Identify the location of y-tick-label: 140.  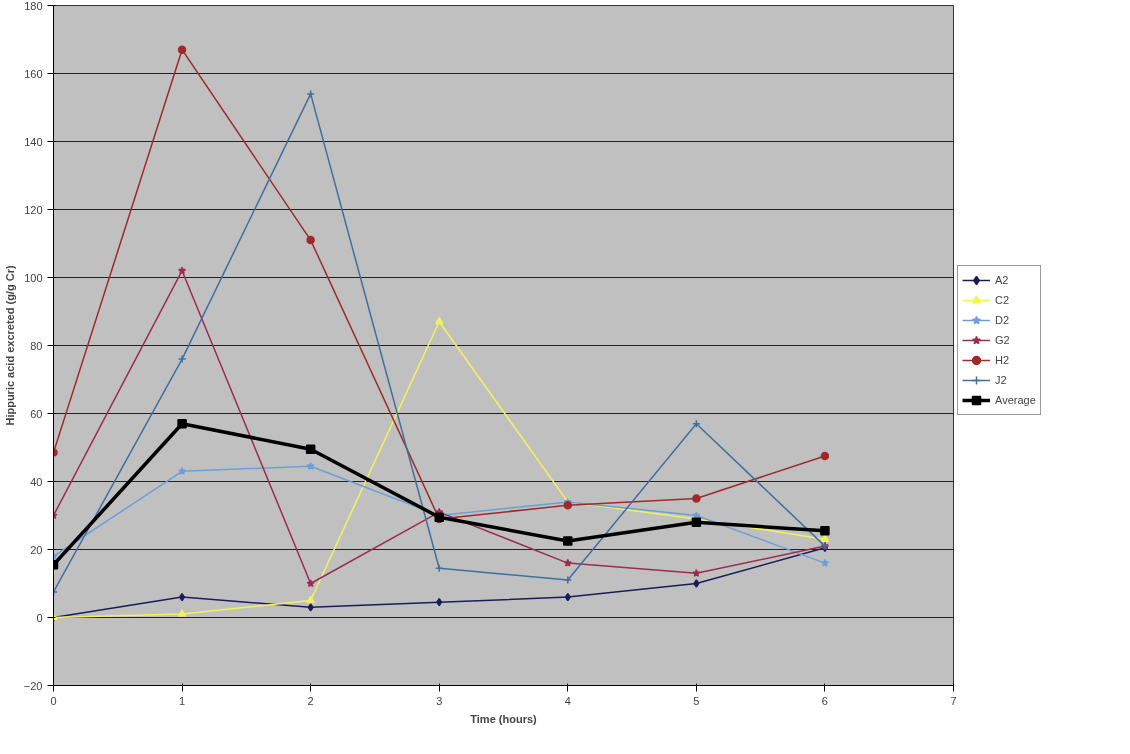
(33, 141).